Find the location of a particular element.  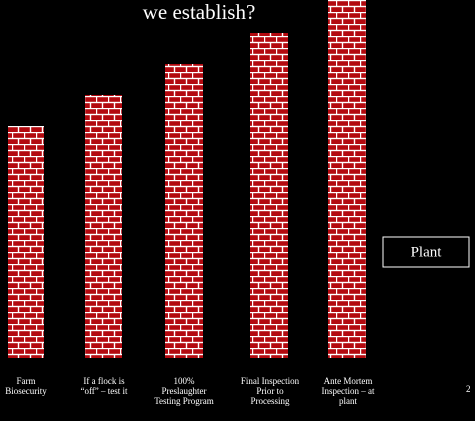

barrier-label: plant is located at coordinates (348, 401).